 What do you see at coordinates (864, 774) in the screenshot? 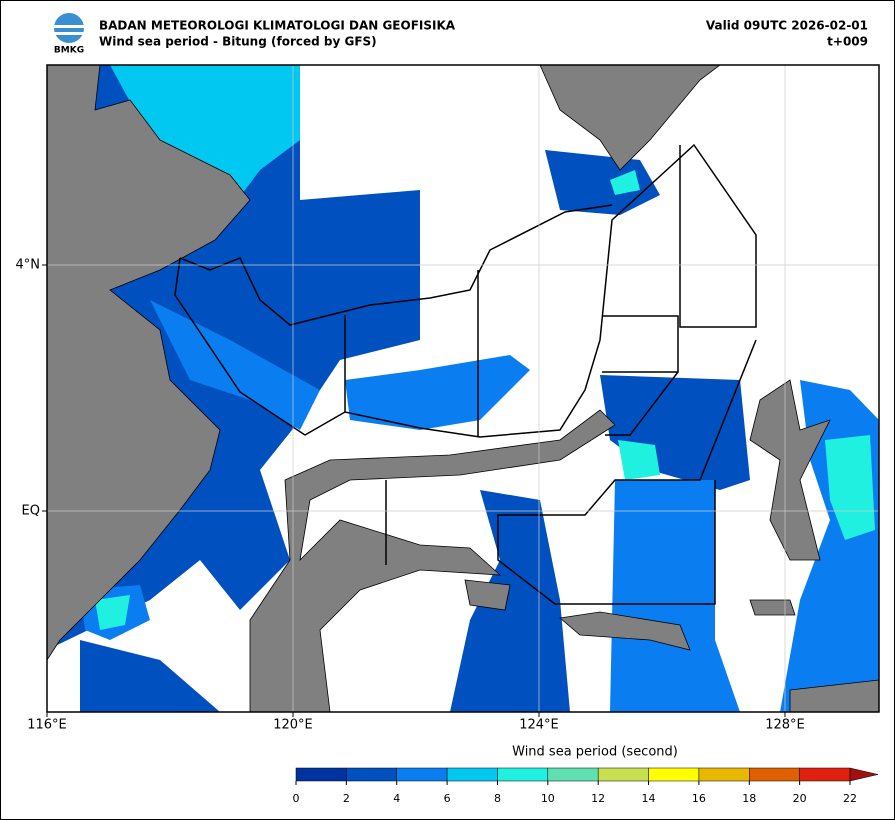
I see `colorbar-extension` at bounding box center [864, 774].